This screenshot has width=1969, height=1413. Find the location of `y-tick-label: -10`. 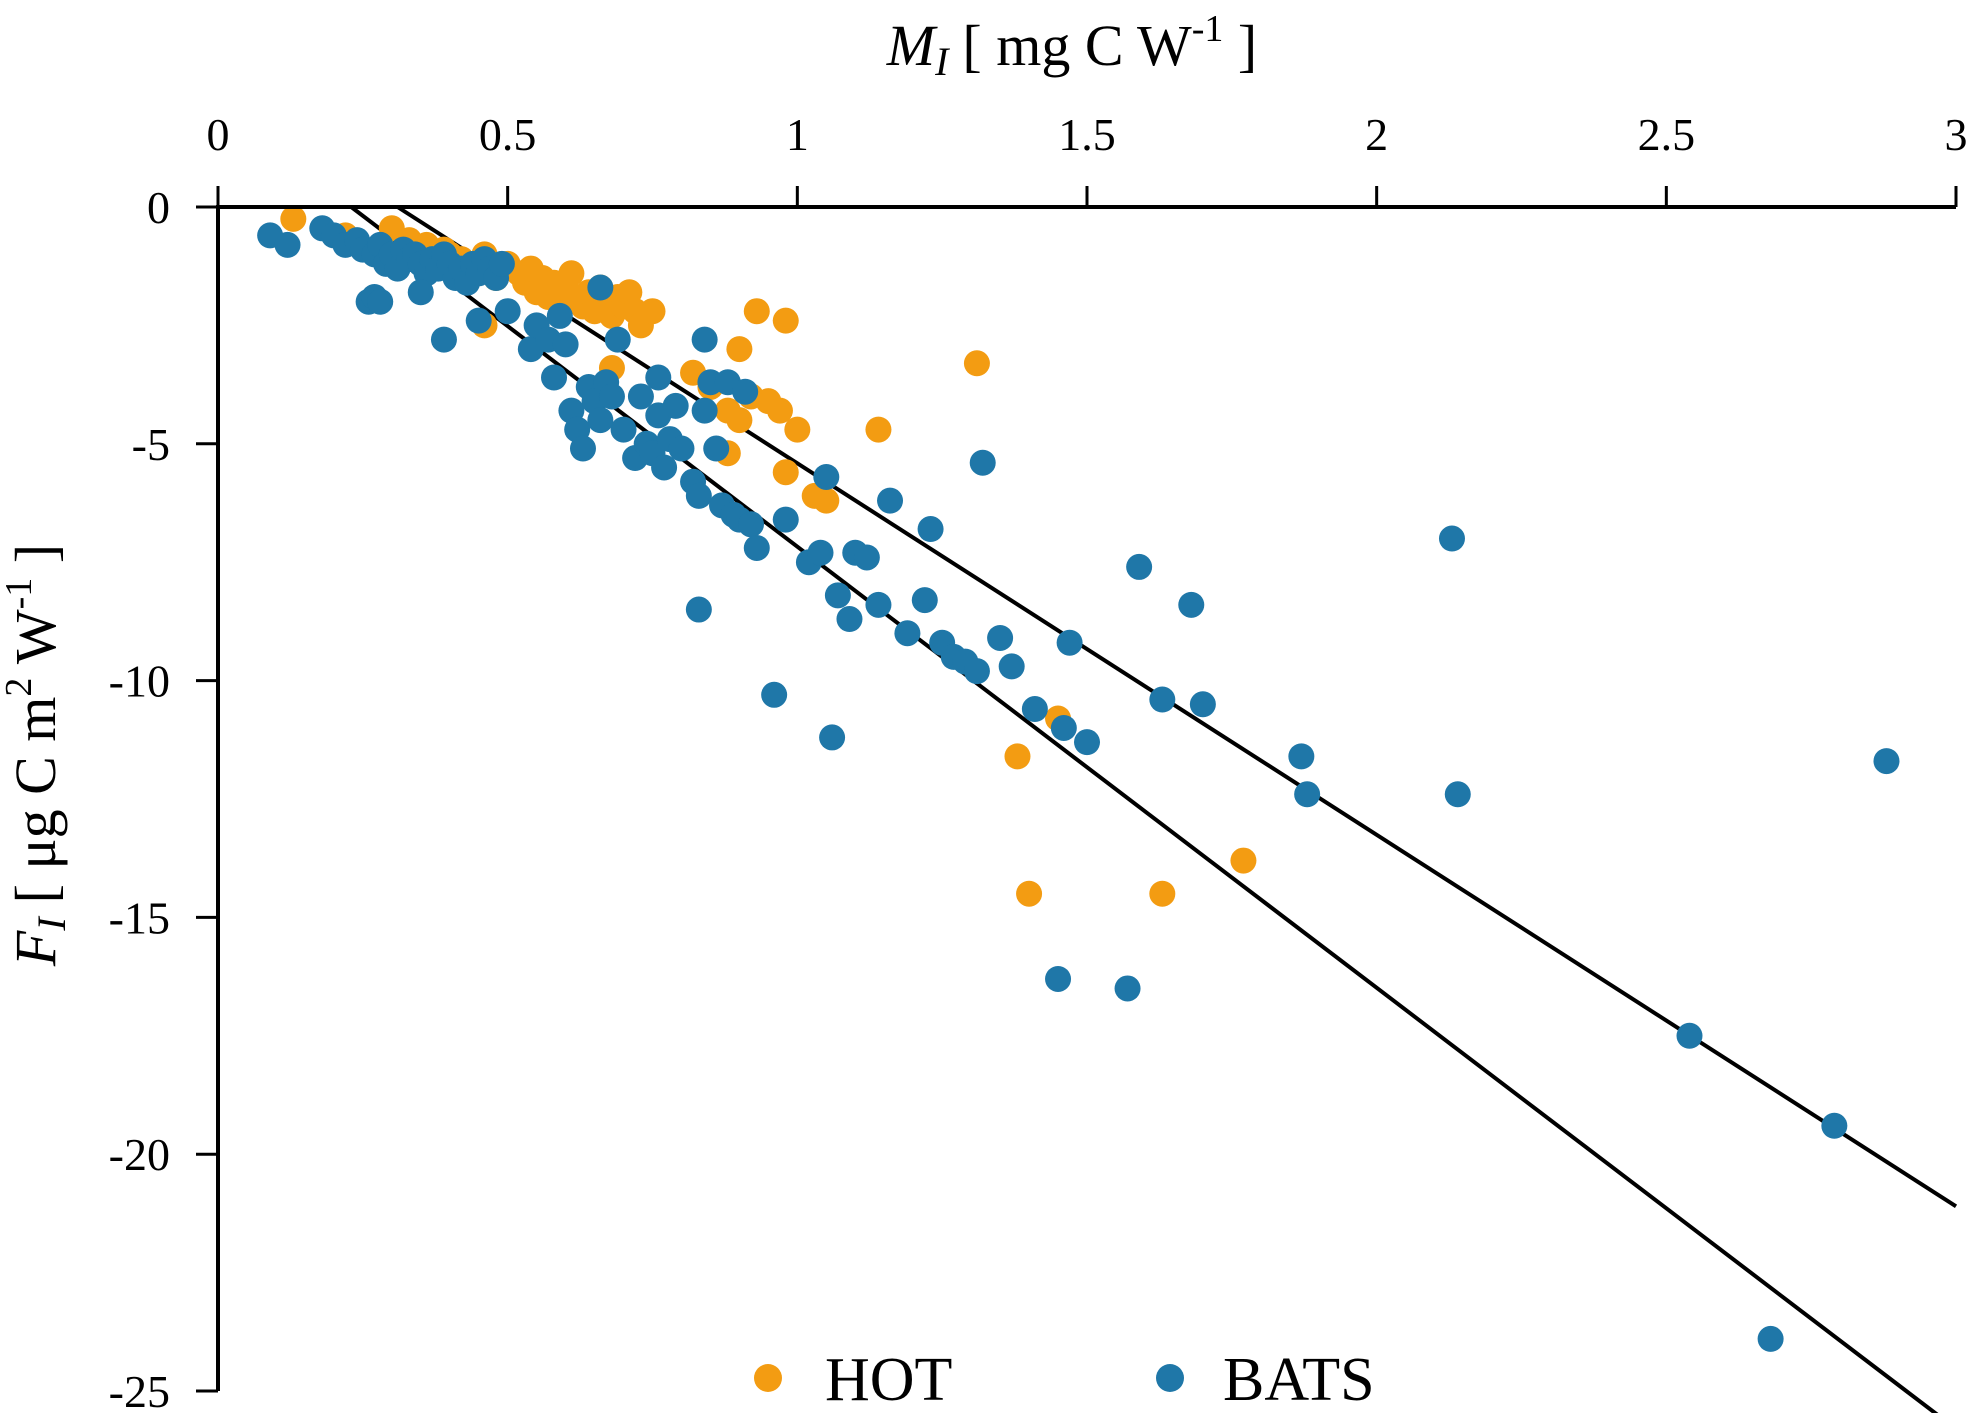

y-tick-label: -10 is located at coordinates (139, 681).